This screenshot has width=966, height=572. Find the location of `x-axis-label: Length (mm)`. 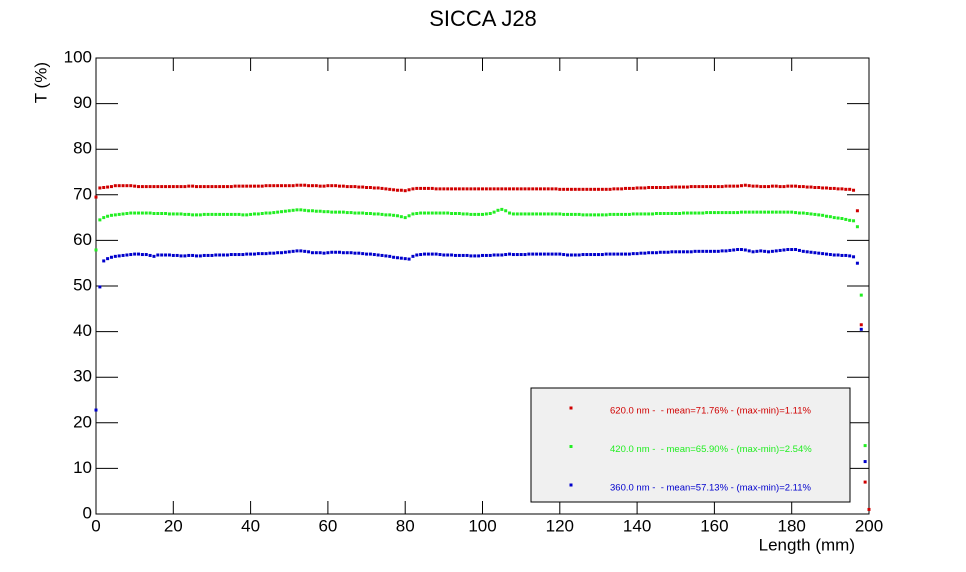

x-axis-label: Length (mm) is located at coordinates (807, 544).